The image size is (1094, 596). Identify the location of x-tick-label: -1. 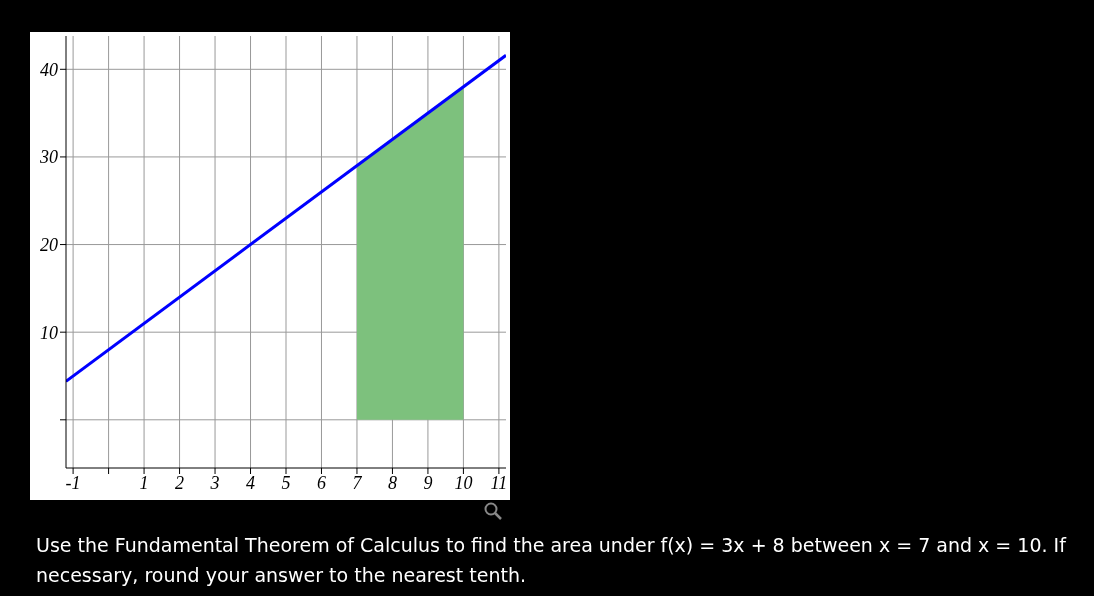
(73, 482).